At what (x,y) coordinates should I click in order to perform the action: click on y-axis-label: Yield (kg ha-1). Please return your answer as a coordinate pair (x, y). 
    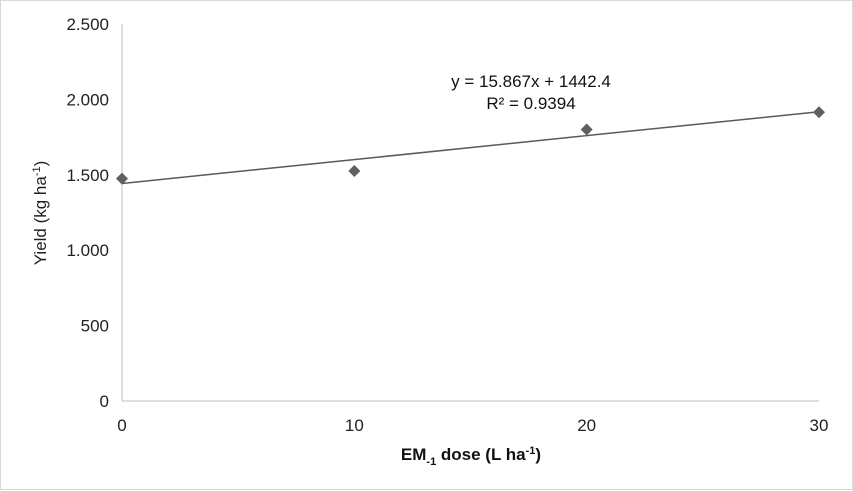
    Looking at the image, I should click on (40, 213).